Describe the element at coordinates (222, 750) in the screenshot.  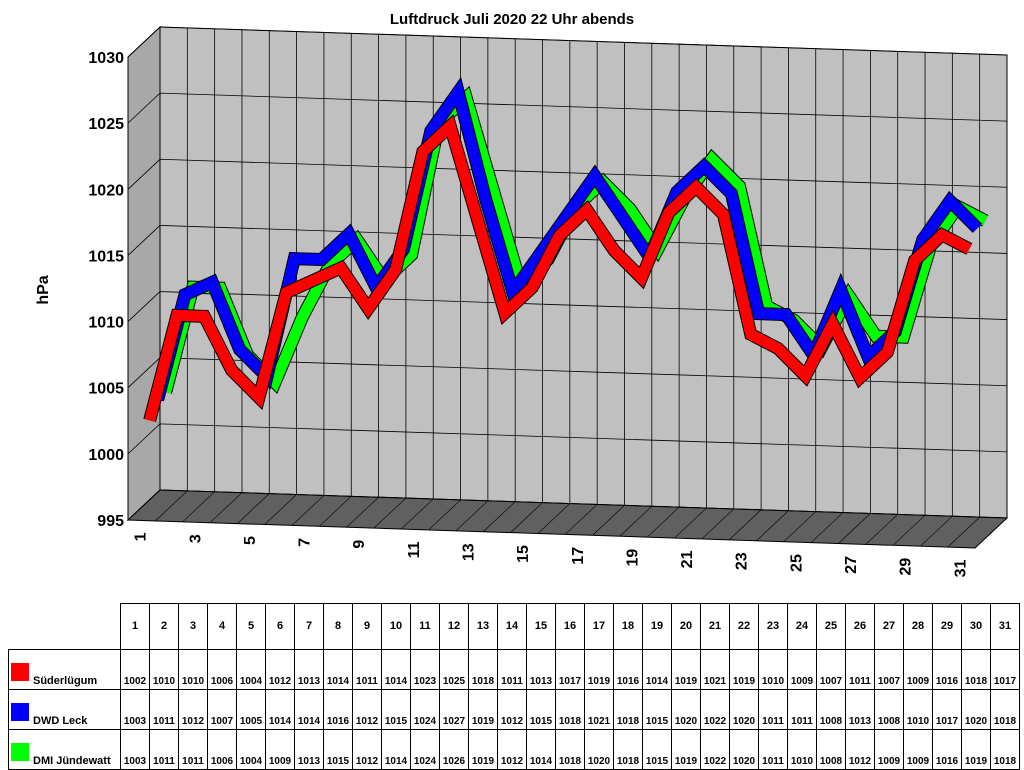
I see `table-cell: 1006` at that location.